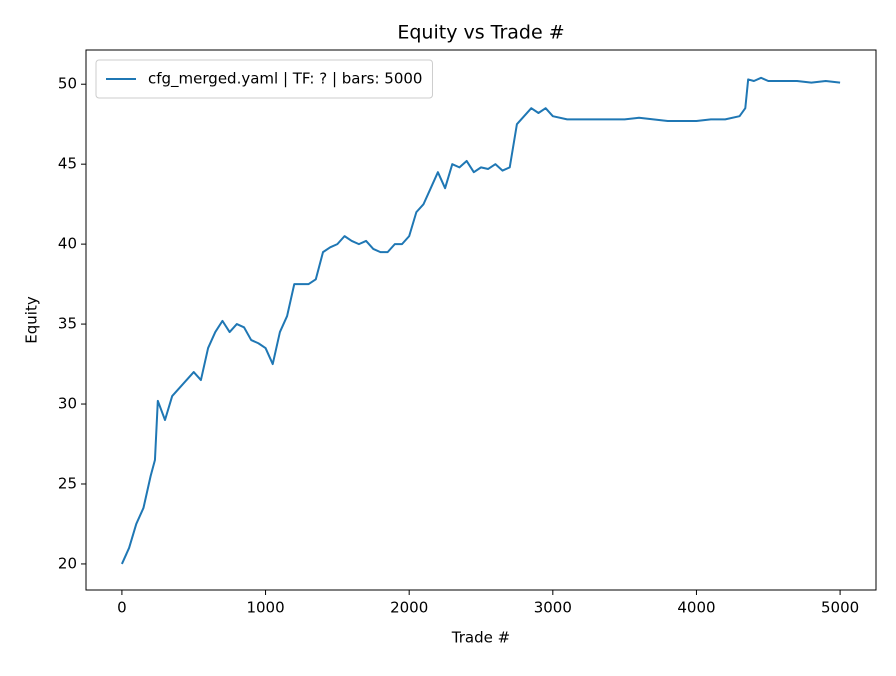 This screenshot has width=896, height=676. I want to click on y-tick-label: 30, so click(67, 404).